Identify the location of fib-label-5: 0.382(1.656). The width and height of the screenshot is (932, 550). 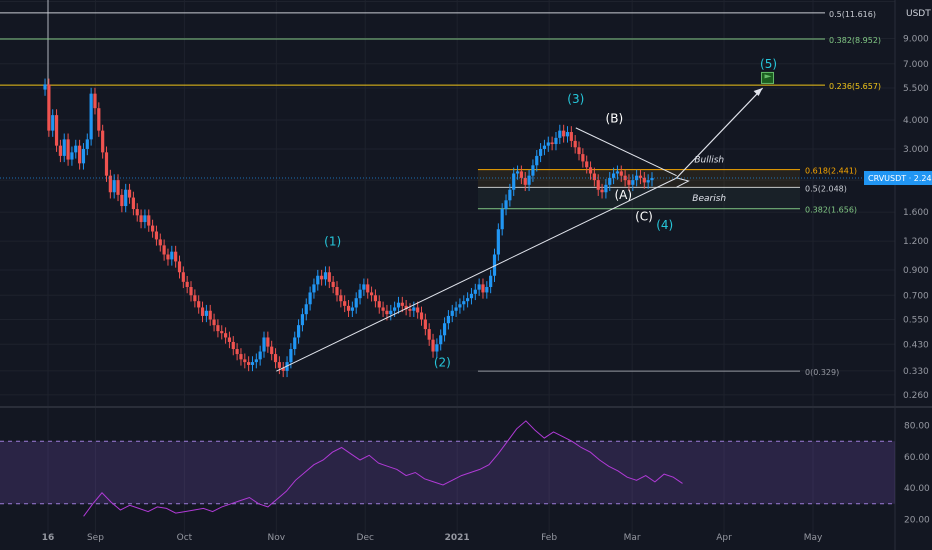
(831, 210).